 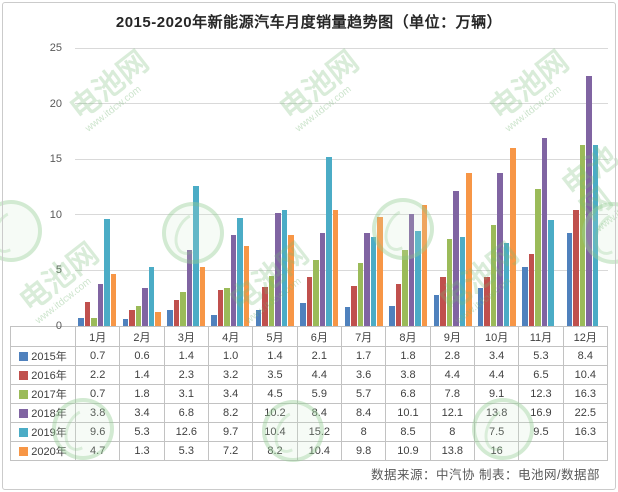 What do you see at coordinates (525, 296) in the screenshot?
I see `bar-2015年-11月` at bounding box center [525, 296].